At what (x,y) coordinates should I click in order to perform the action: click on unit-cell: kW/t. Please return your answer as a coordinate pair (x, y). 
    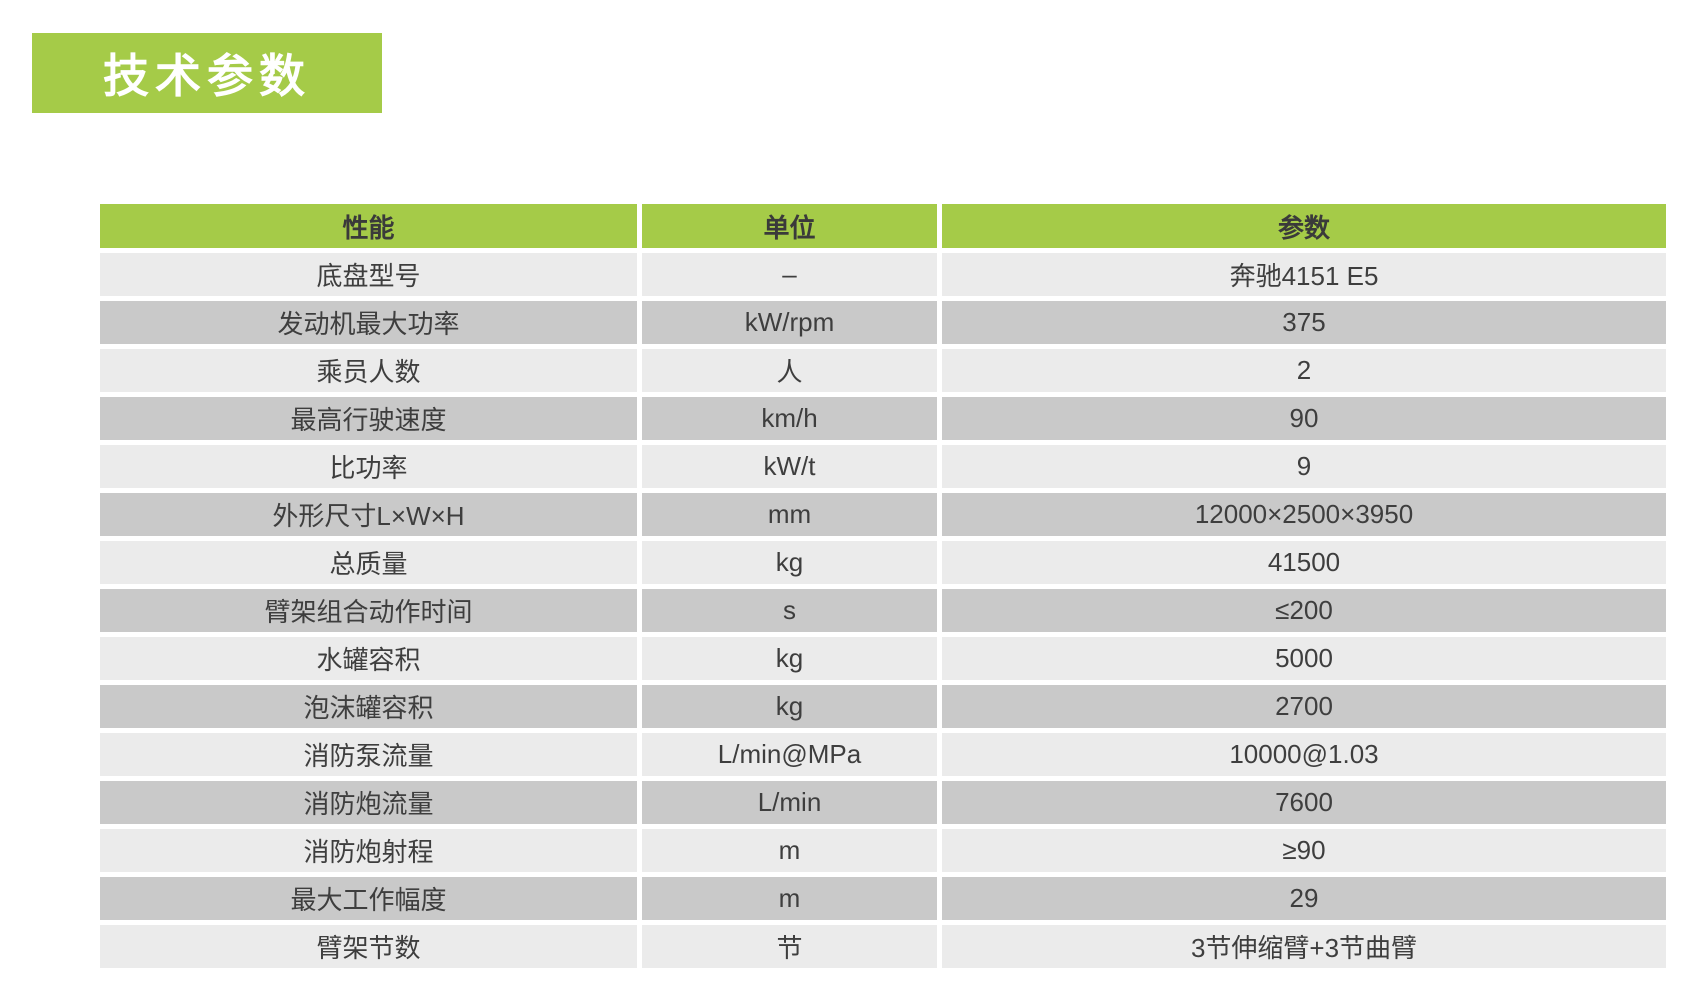
    Looking at the image, I should click on (792, 466).